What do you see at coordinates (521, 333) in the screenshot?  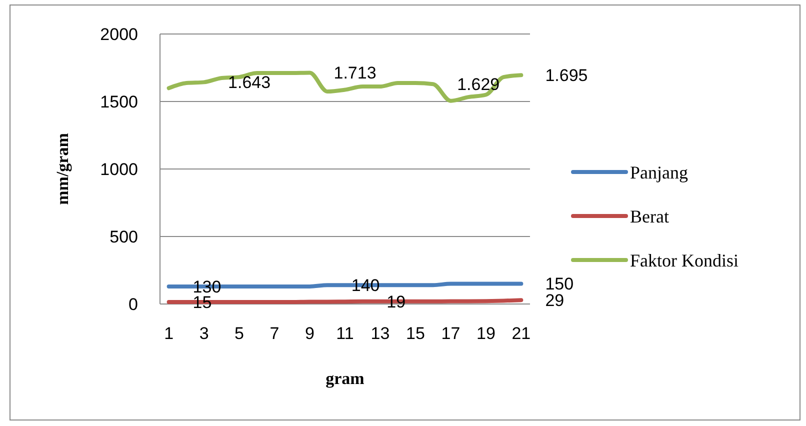 I see `x-tick-label: 21` at bounding box center [521, 333].